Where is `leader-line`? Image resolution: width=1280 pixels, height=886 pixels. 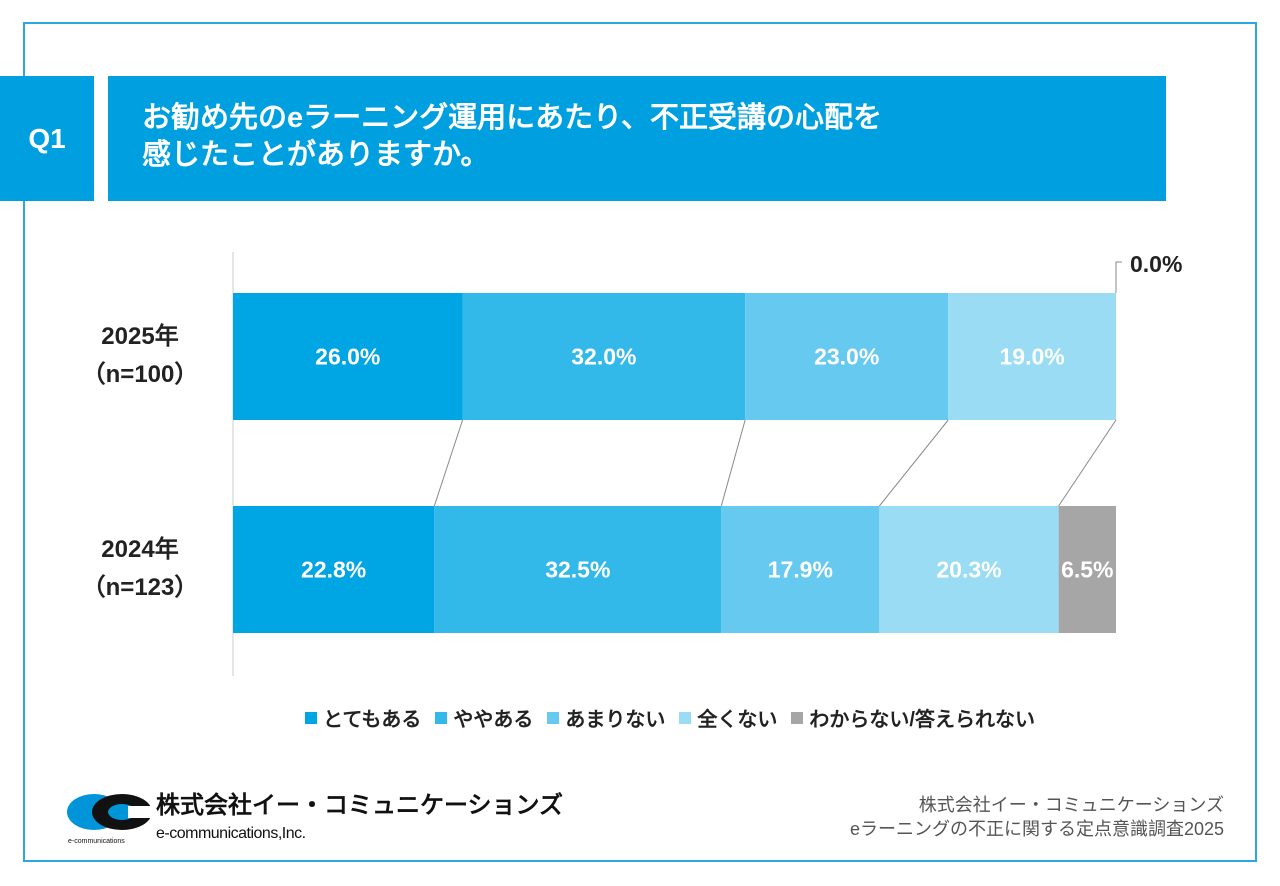 leader-line is located at coordinates (1118, 277).